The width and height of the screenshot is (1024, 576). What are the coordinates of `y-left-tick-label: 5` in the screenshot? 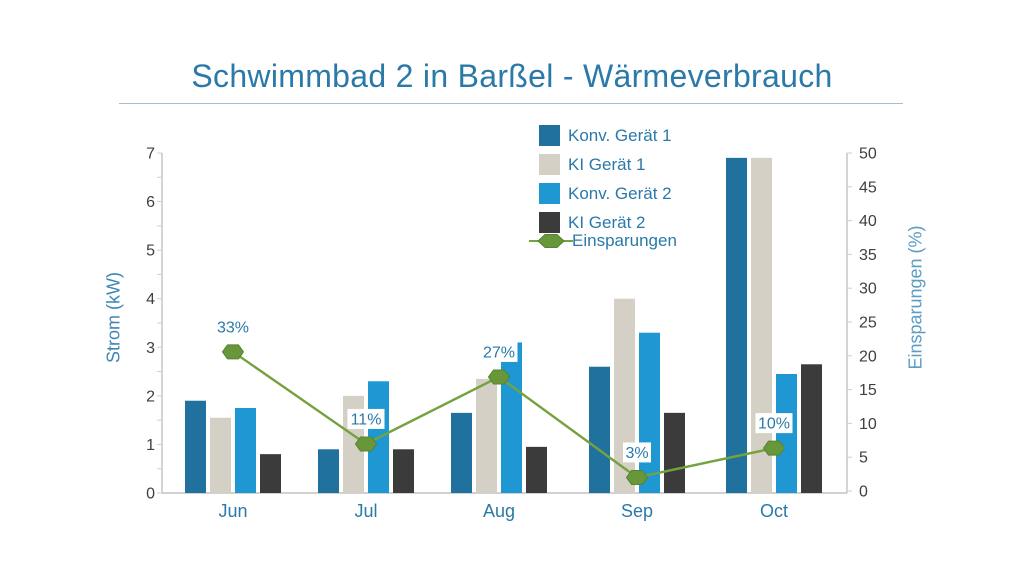 It's located at (150, 251).